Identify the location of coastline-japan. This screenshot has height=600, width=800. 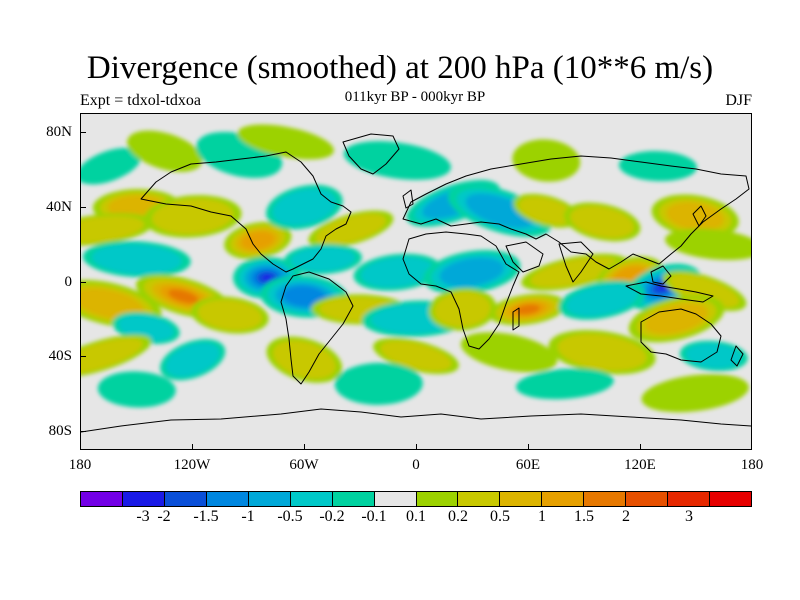
(699, 216).